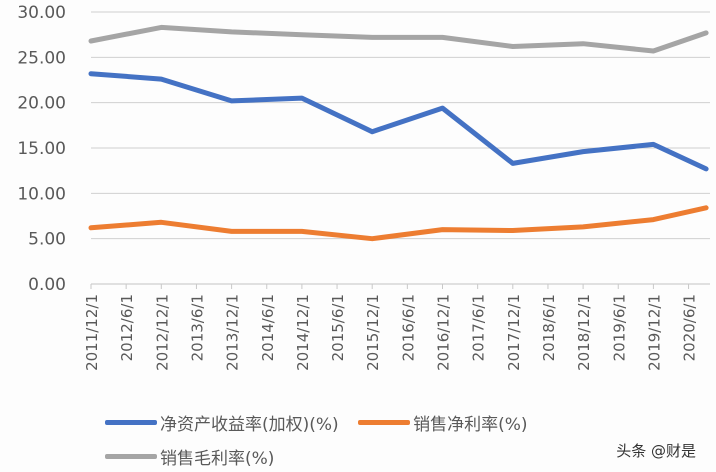 This screenshot has width=716, height=472. What do you see at coordinates (47, 285) in the screenshot?
I see `y-tick-label: 0.00` at bounding box center [47, 285].